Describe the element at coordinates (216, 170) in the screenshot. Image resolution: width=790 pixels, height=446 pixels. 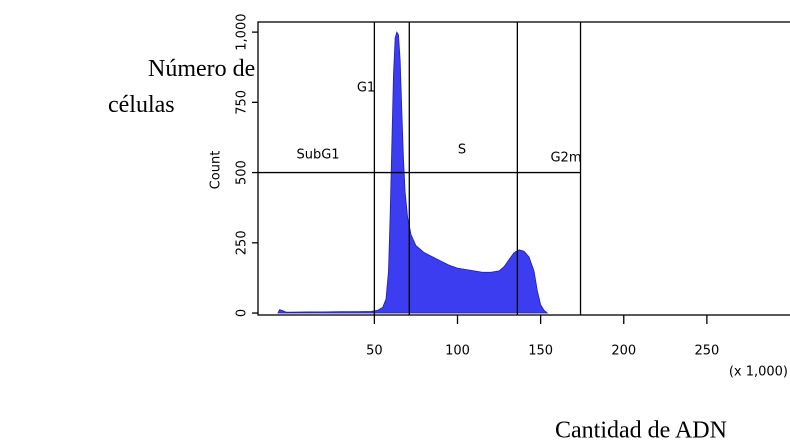
I see `y-axis-label: Count` at that location.